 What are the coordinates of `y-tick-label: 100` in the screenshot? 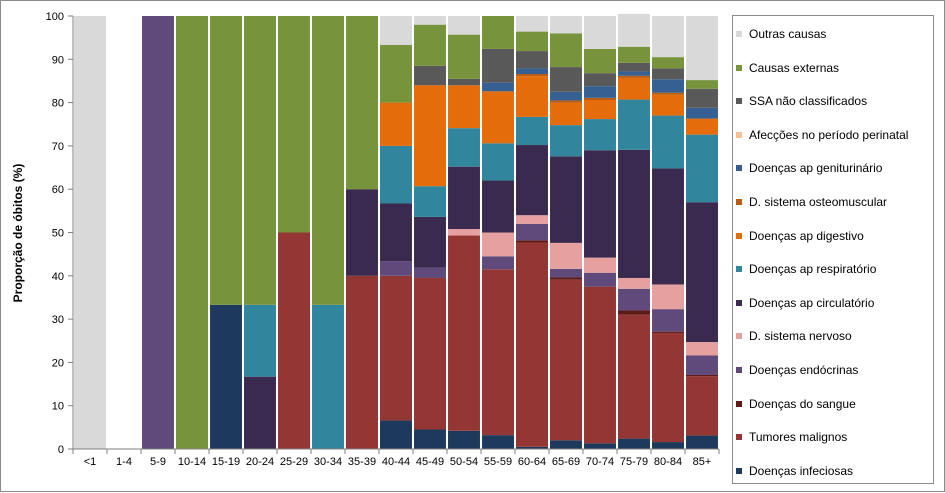 It's located at (55, 17).